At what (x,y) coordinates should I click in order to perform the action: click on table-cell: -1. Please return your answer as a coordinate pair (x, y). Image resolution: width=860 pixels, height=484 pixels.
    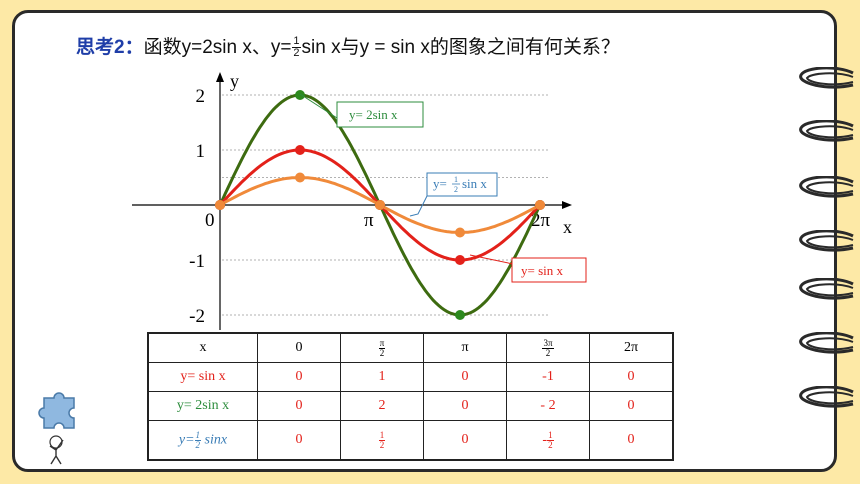
    Looking at the image, I should click on (548, 377).